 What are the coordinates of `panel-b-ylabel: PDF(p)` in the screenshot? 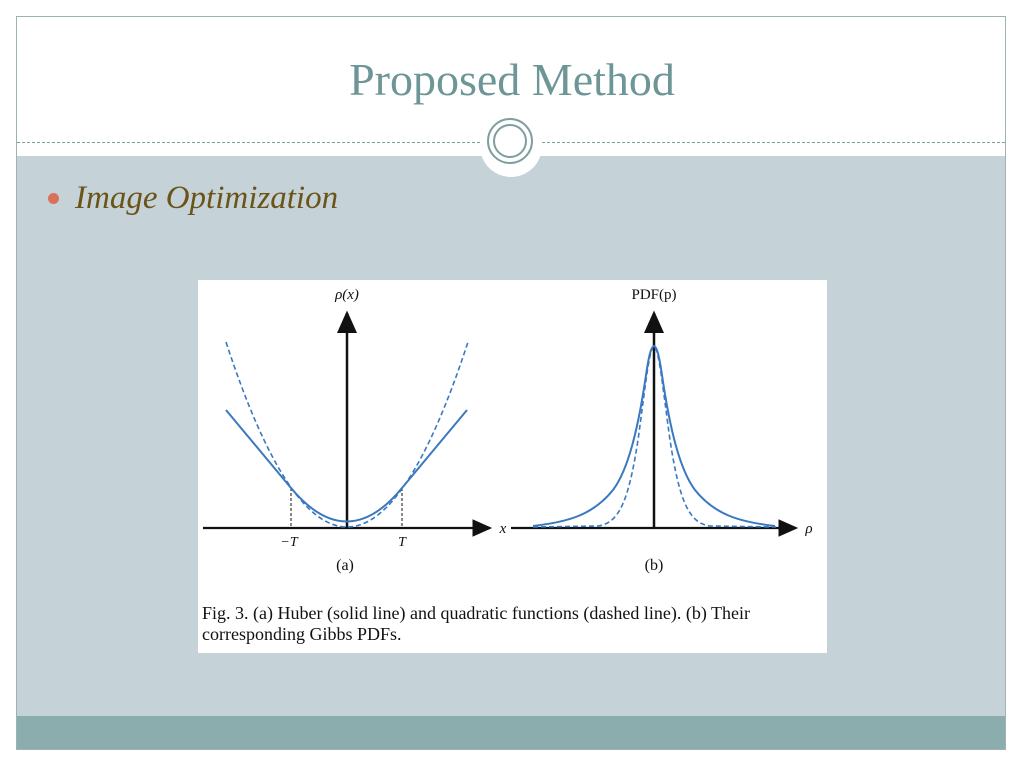 It's located at (653, 295).